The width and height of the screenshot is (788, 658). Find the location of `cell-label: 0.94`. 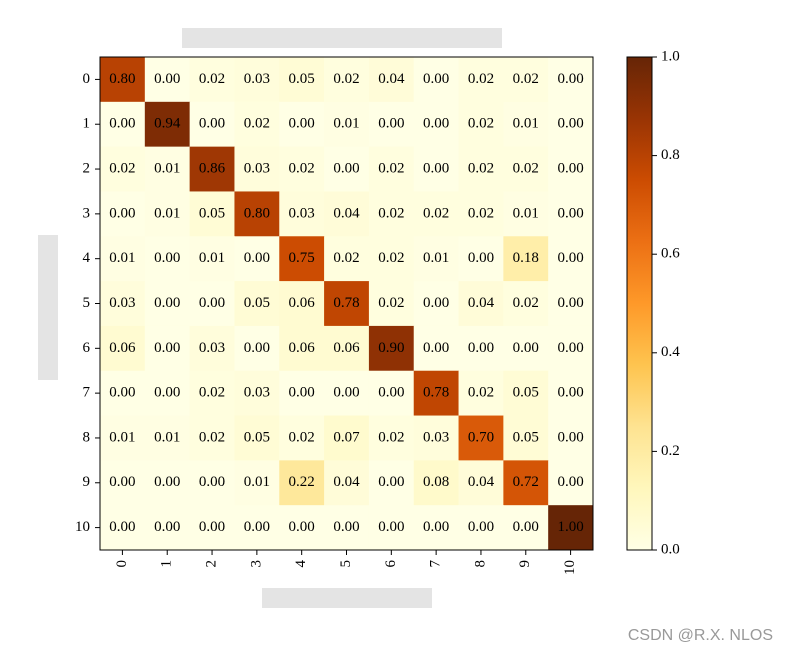

cell-label: 0.94 is located at coordinates (167, 124).